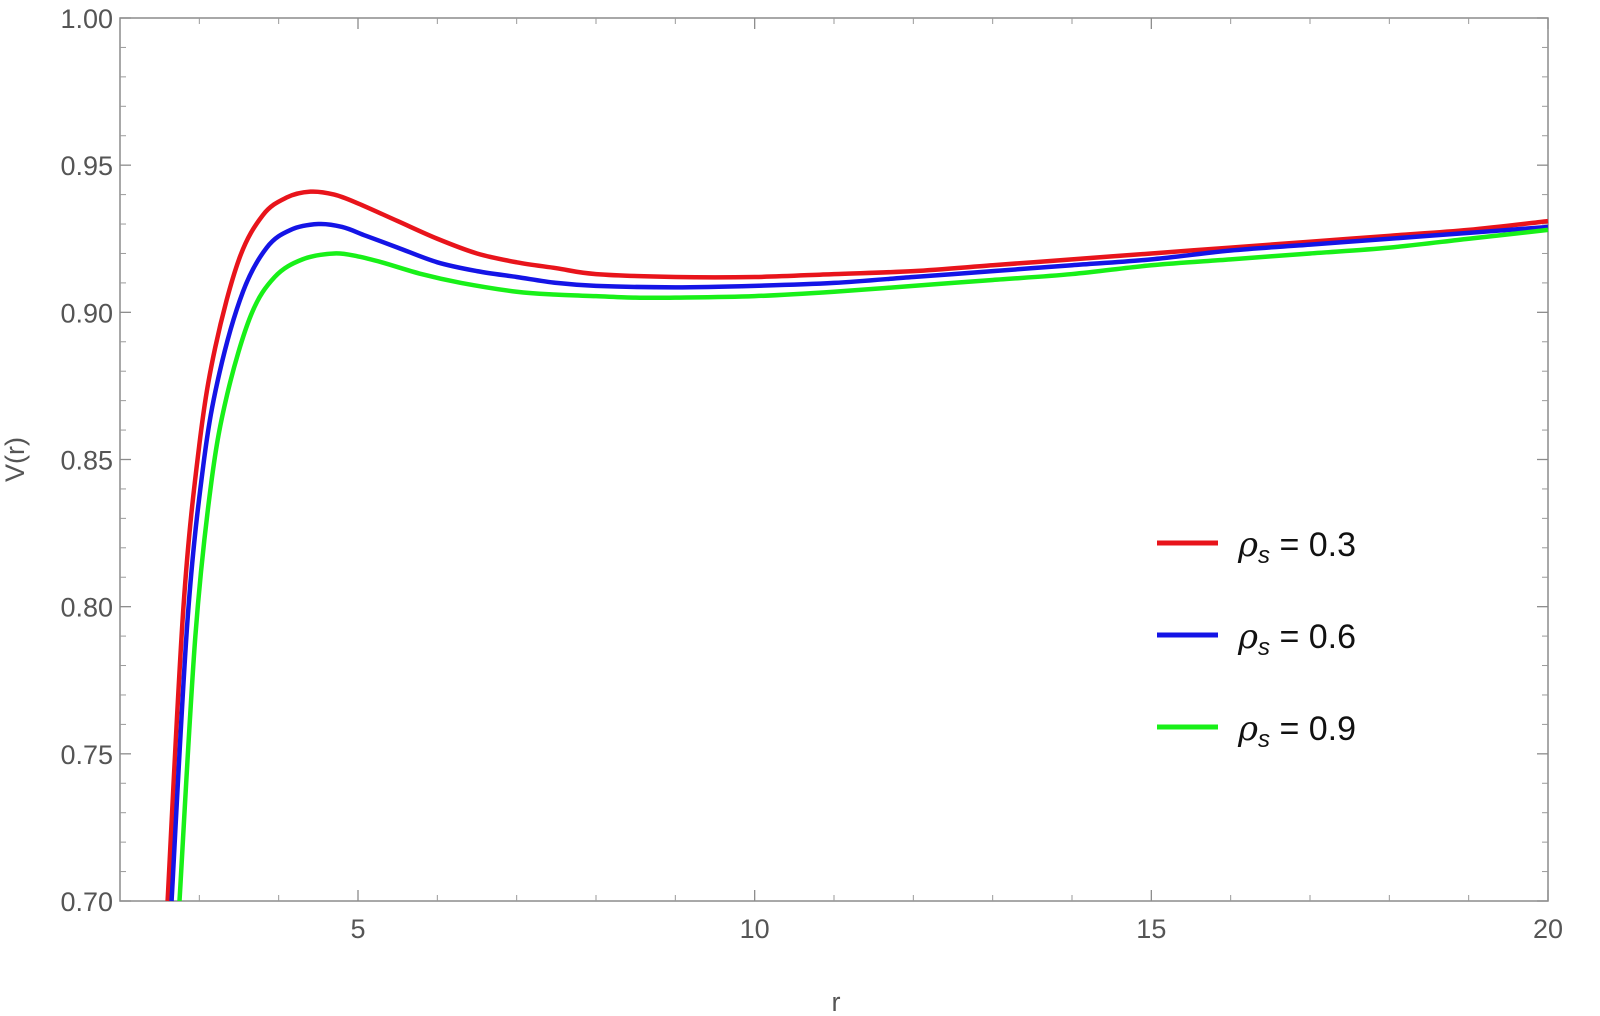  I want to click on legend-item-3: ρs = 0.9, so click(1256, 731).